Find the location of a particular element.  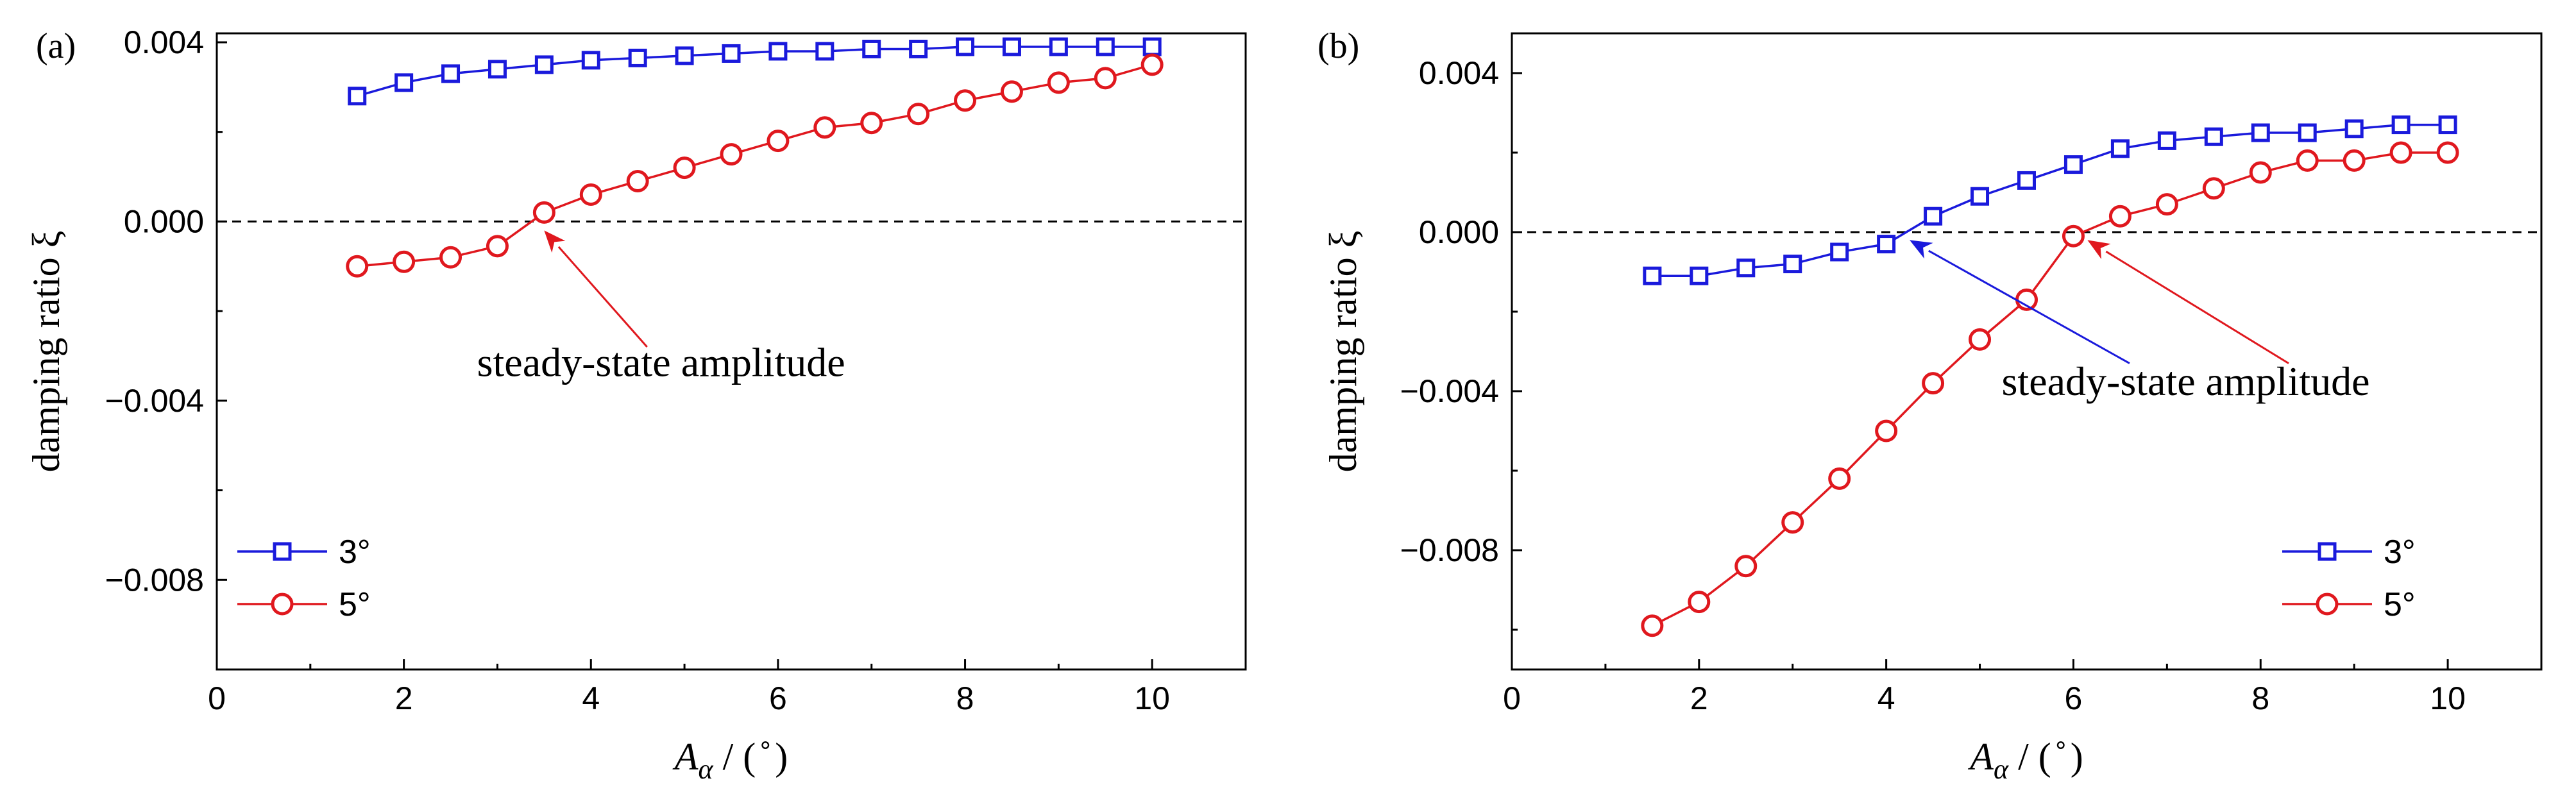

legend-marker-circle is located at coordinates (2327, 605).